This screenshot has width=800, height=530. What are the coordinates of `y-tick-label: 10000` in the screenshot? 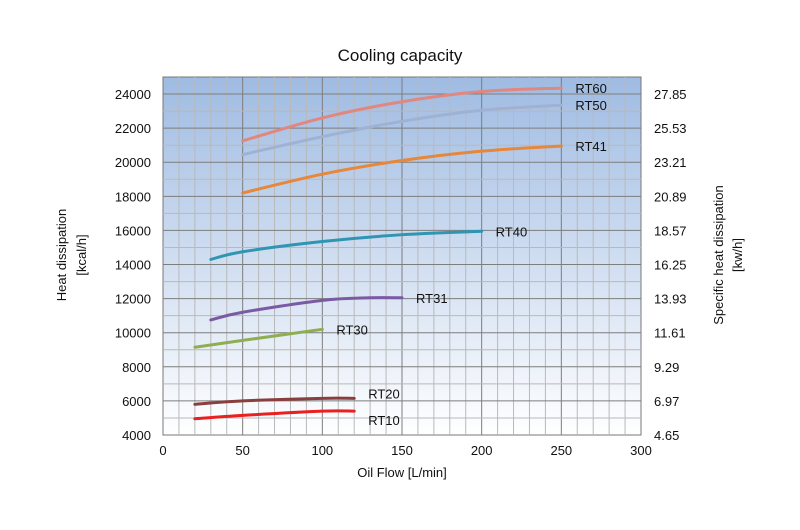 It's located at (133, 333).